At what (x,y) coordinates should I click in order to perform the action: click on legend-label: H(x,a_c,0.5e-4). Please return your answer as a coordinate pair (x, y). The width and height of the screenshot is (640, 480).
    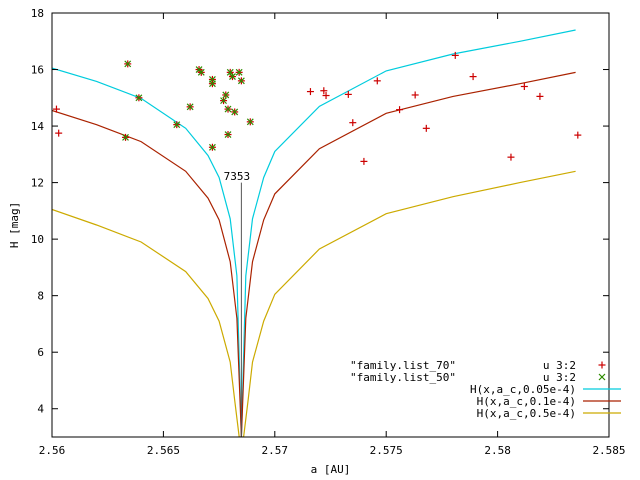
    Looking at the image, I should click on (526, 413).